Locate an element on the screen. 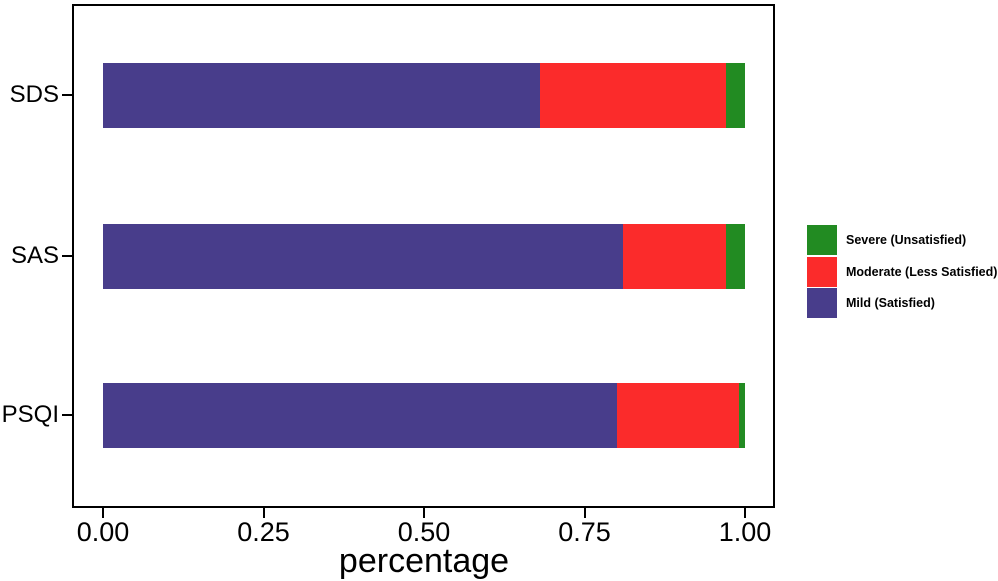 The width and height of the screenshot is (998, 581). x-axis-tick-label: 1.00 is located at coordinates (745, 532).